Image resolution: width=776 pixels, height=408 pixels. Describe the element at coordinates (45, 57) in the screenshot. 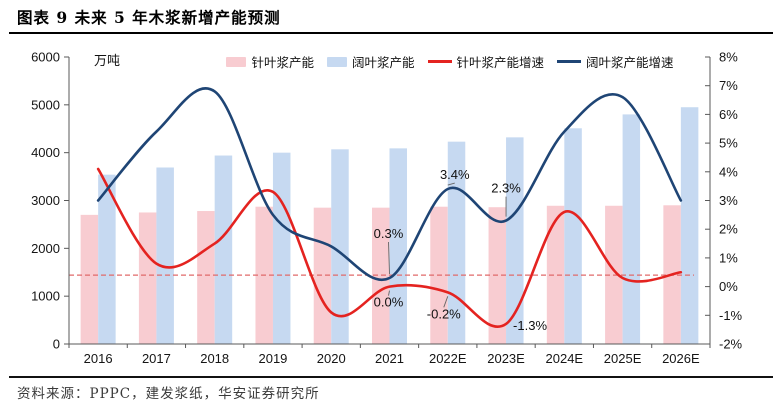

I see `left-axis-label: 6000` at that location.